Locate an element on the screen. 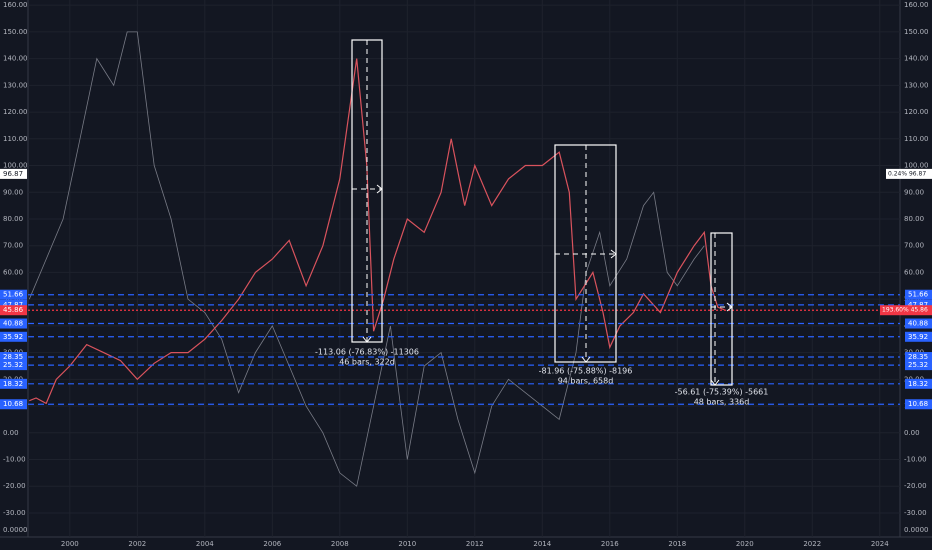 This screenshot has height=550, width=932. x-tick-label: 2020 is located at coordinates (745, 544).